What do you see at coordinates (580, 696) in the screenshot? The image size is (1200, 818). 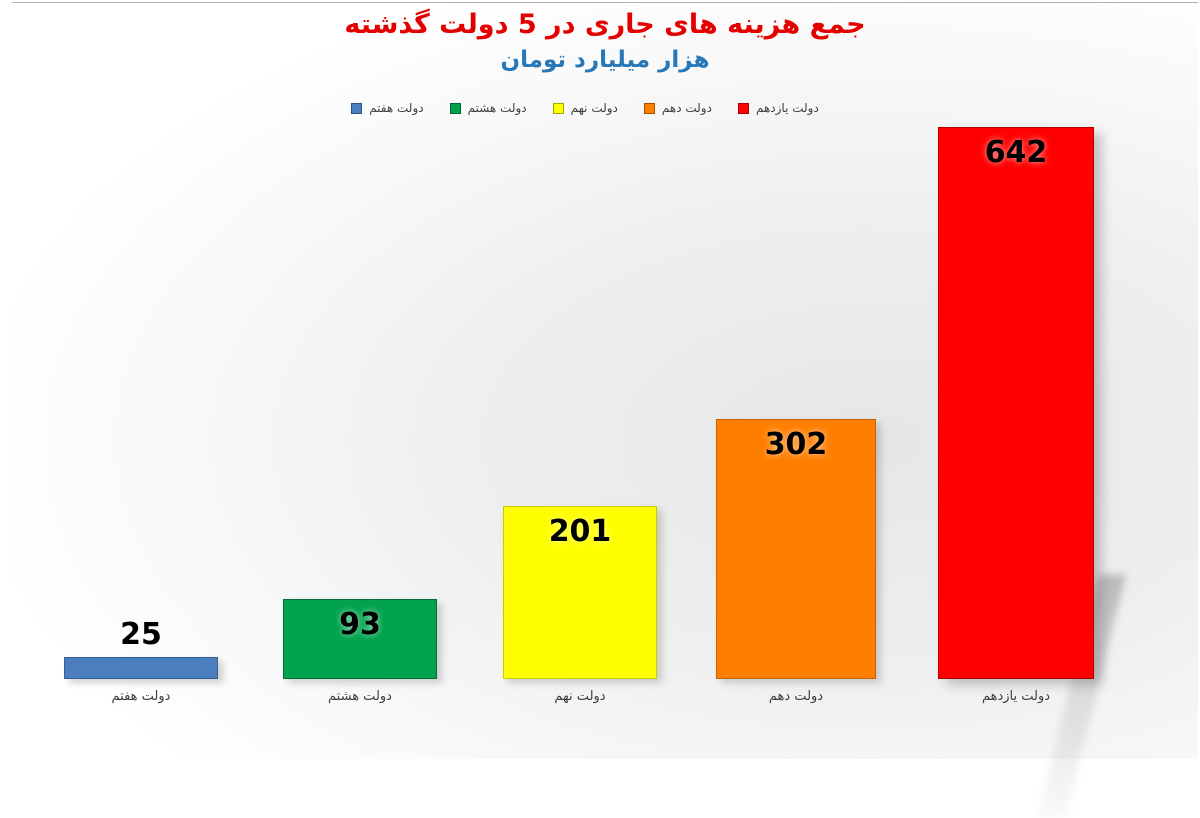 I see `x-axis-label: دولت نهم` at bounding box center [580, 696].